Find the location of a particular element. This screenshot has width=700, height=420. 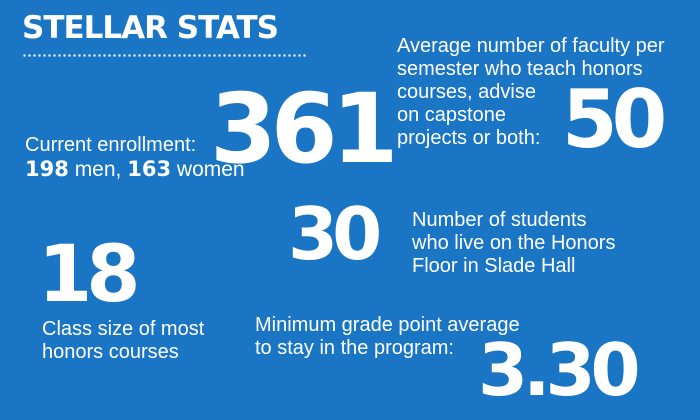

gpa-label-line: to stay in the program: is located at coordinates (354, 348).